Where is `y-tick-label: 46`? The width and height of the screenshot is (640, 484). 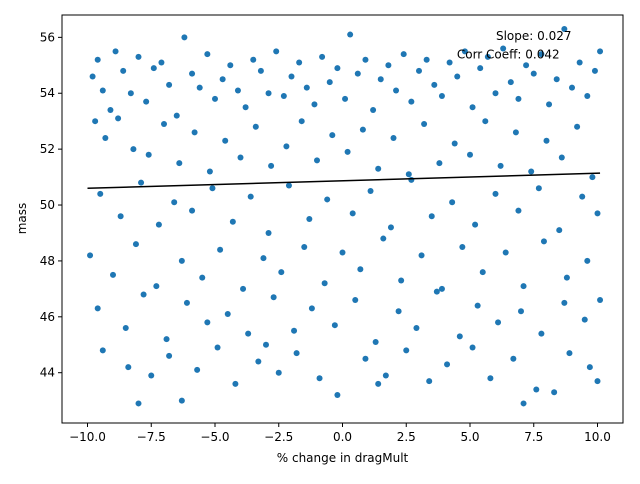 y-tick-label: 46 is located at coordinates (47, 317).